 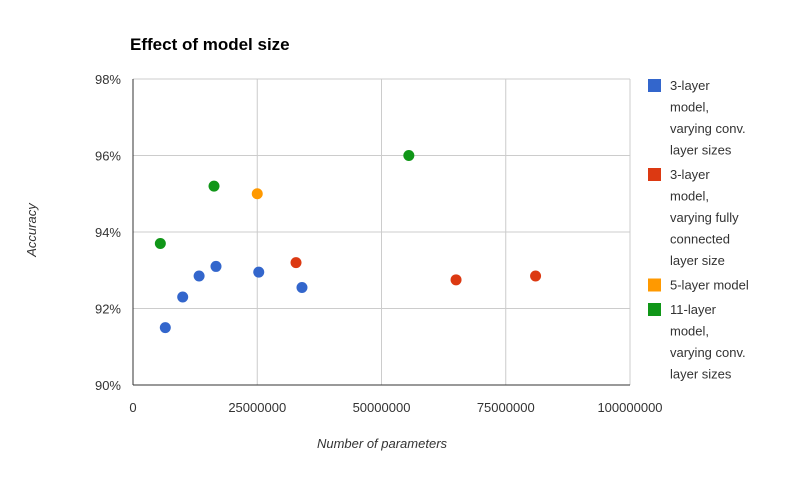 I want to click on legend-label: 11-layer, so click(x=693, y=309).